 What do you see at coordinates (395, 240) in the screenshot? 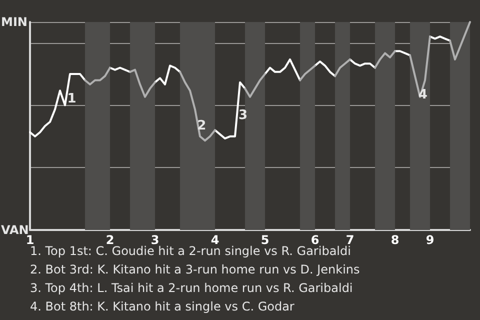
I see `x-tick-label: 8` at bounding box center [395, 240].